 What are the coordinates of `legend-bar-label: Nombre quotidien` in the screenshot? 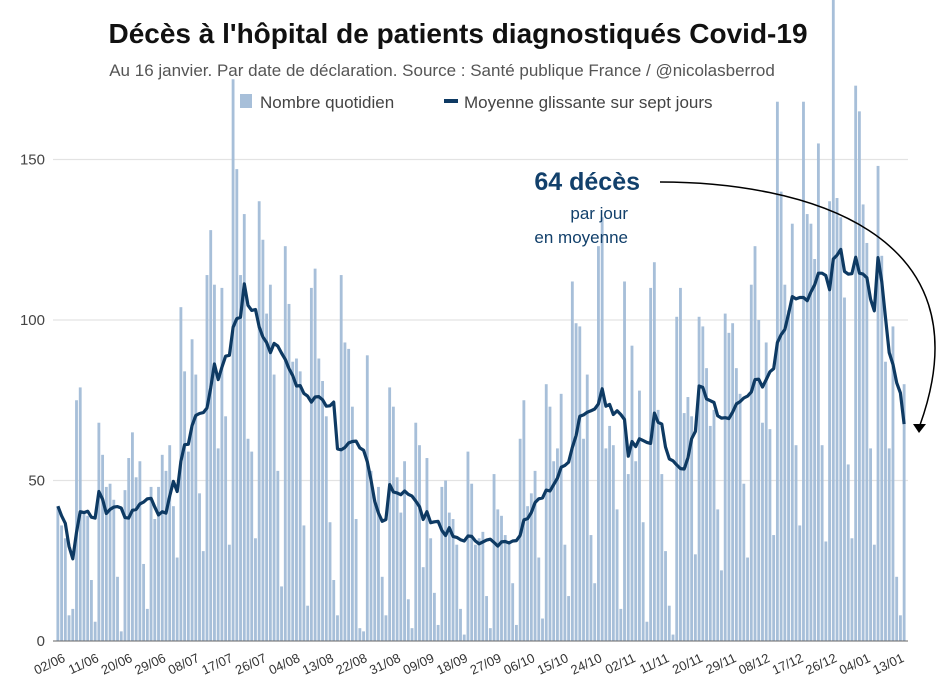 It's located at (327, 102).